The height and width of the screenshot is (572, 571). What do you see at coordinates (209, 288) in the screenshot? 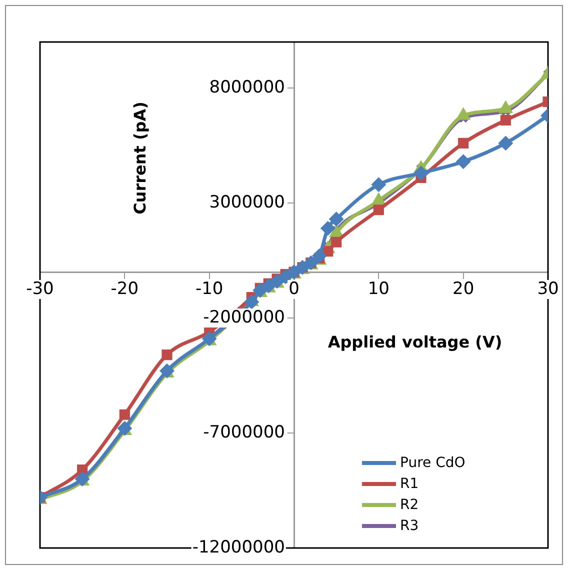
I see `x-tick-label: -10` at bounding box center [209, 288].